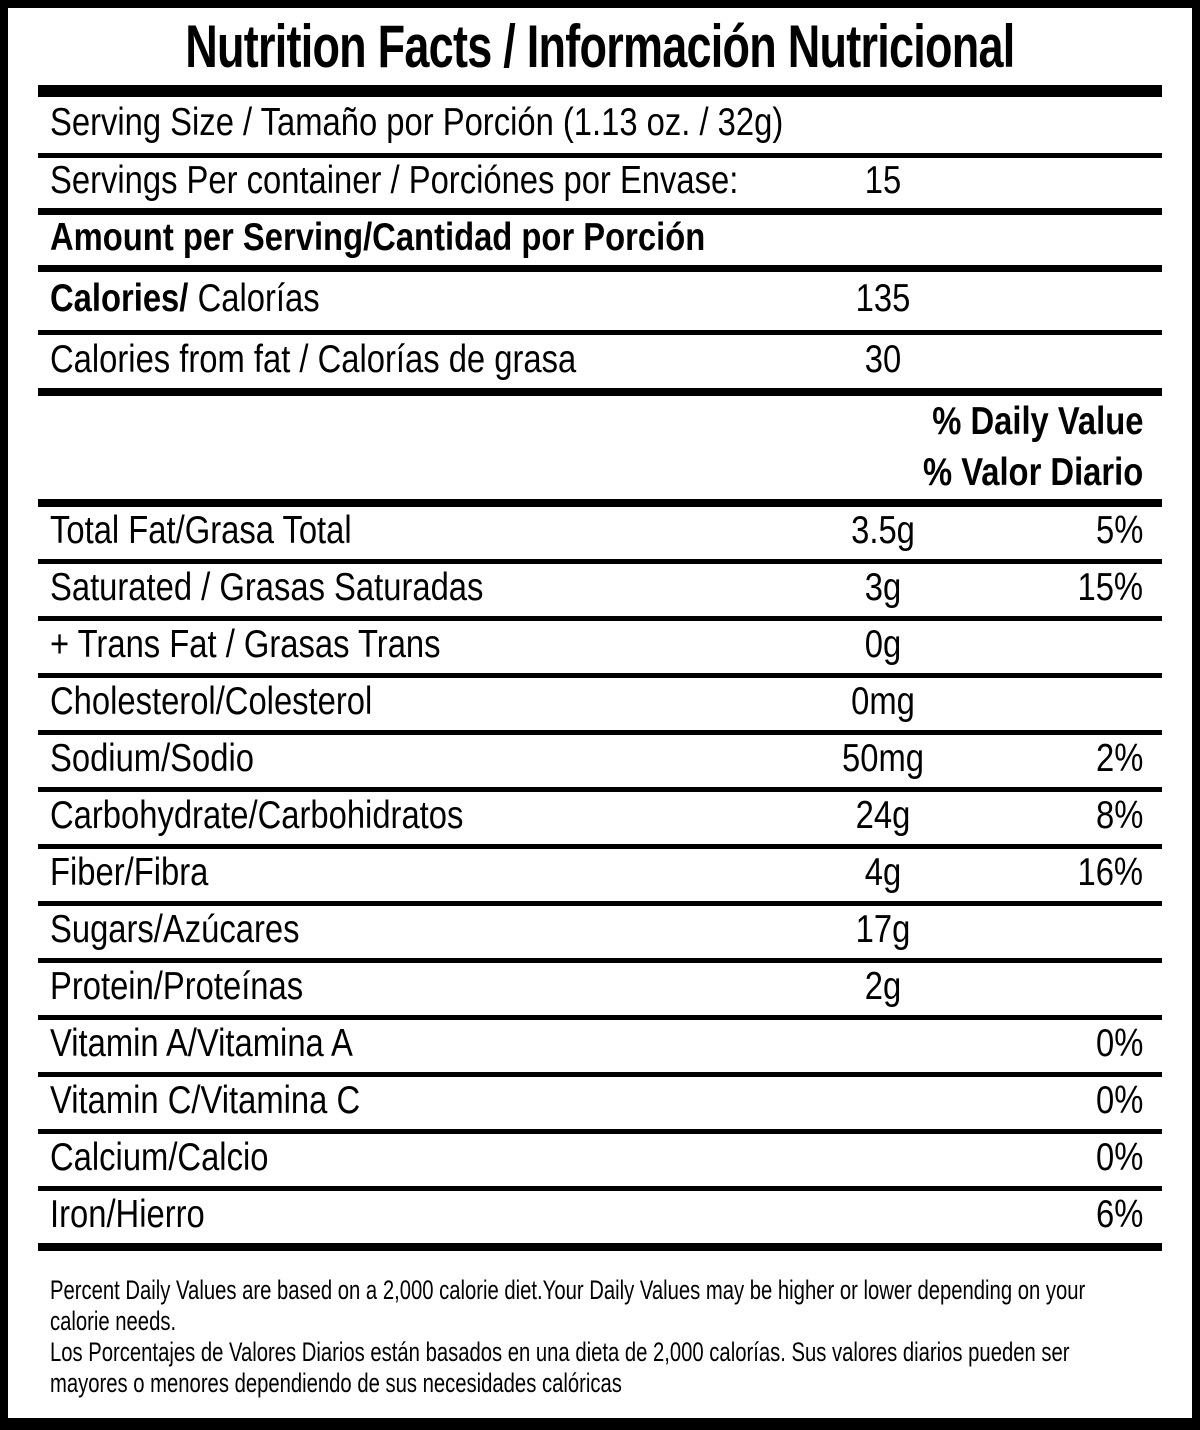 Image resolution: width=1200 pixels, height=1430 pixels. What do you see at coordinates (600, 877) in the screenshot?
I see `nutrient-row-fiber: Fiber/Fibra 4g 16%` at bounding box center [600, 877].